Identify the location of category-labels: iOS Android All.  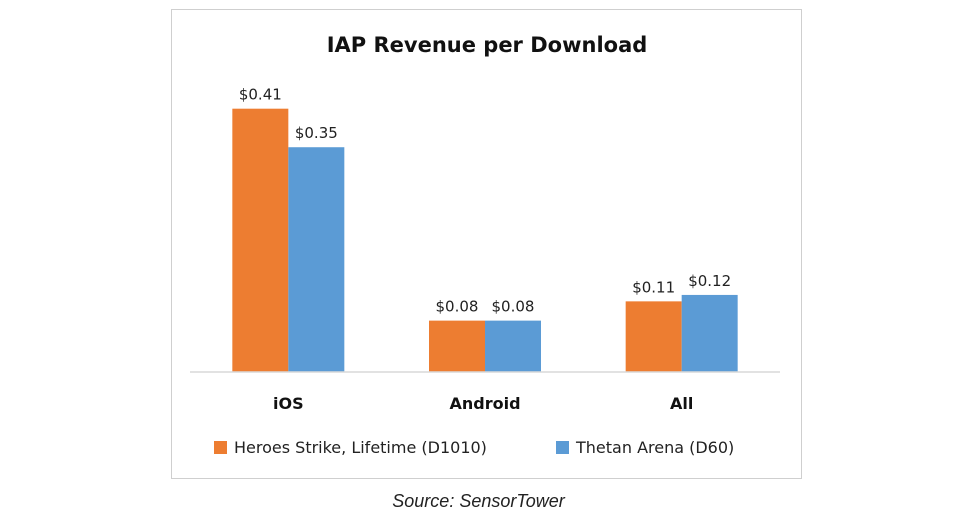
(483, 403).